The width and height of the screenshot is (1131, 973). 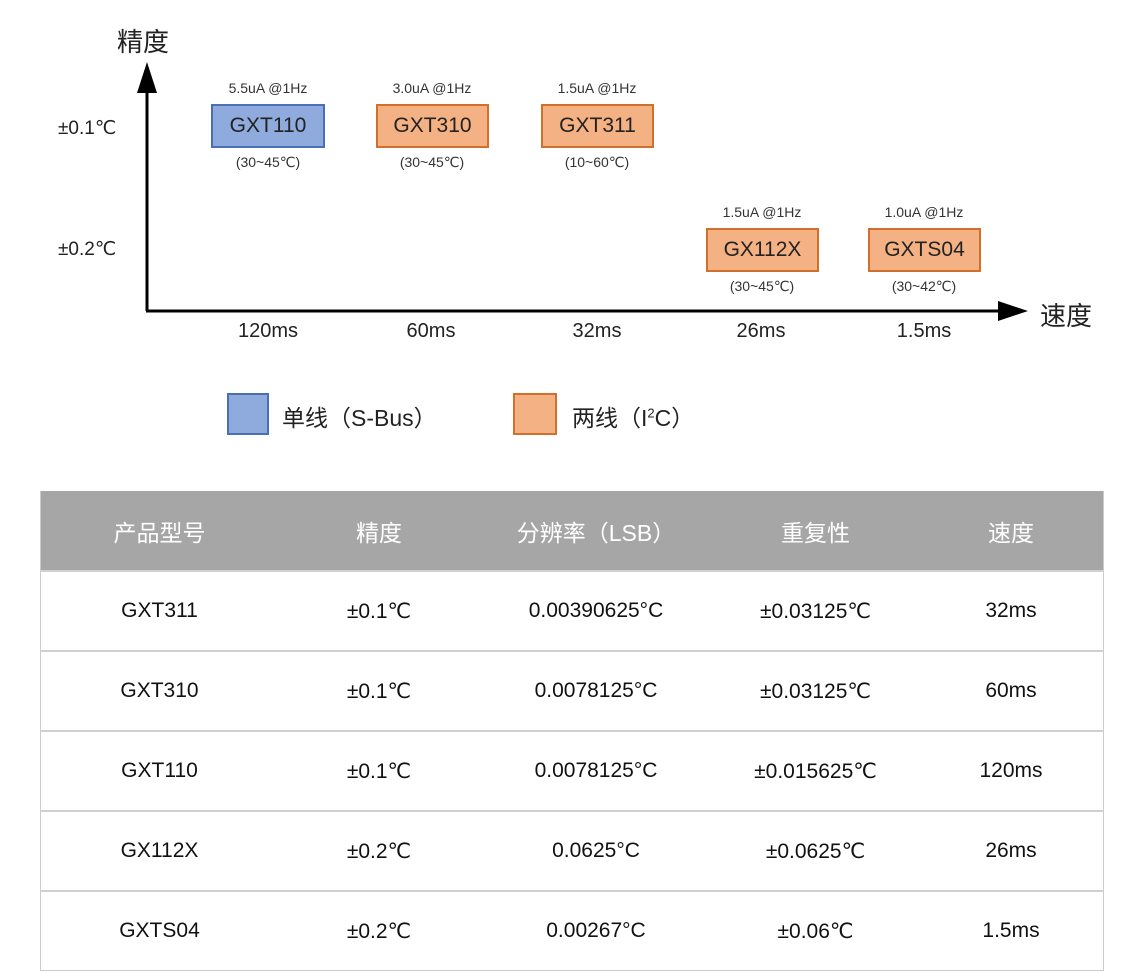 What do you see at coordinates (597, 331) in the screenshot?
I see `x-tick: 32ms` at bounding box center [597, 331].